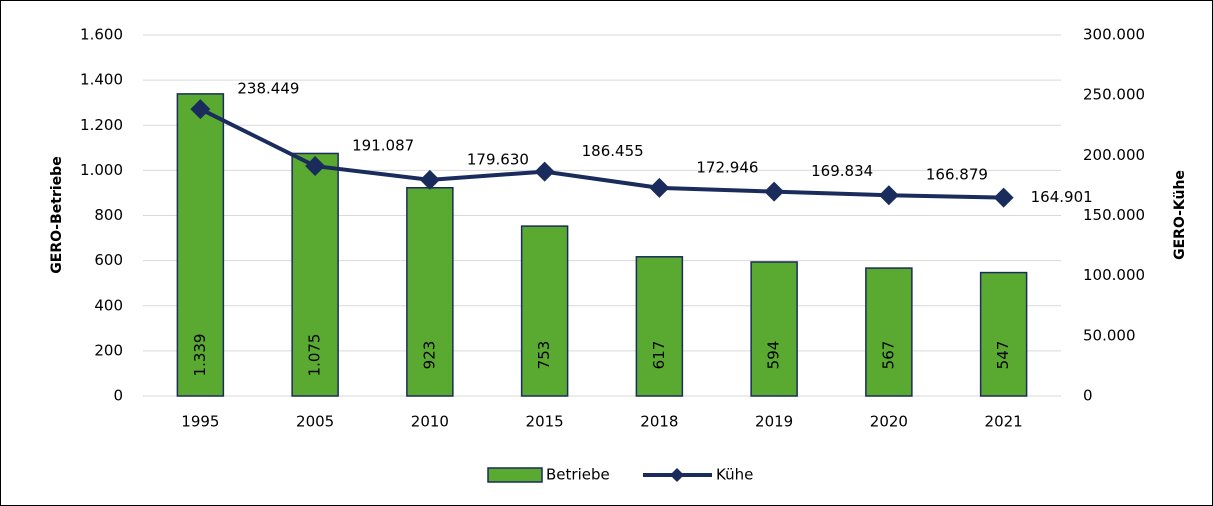  Describe the element at coordinates (888, 355) in the screenshot. I see `bar-value-label: 567` at that location.